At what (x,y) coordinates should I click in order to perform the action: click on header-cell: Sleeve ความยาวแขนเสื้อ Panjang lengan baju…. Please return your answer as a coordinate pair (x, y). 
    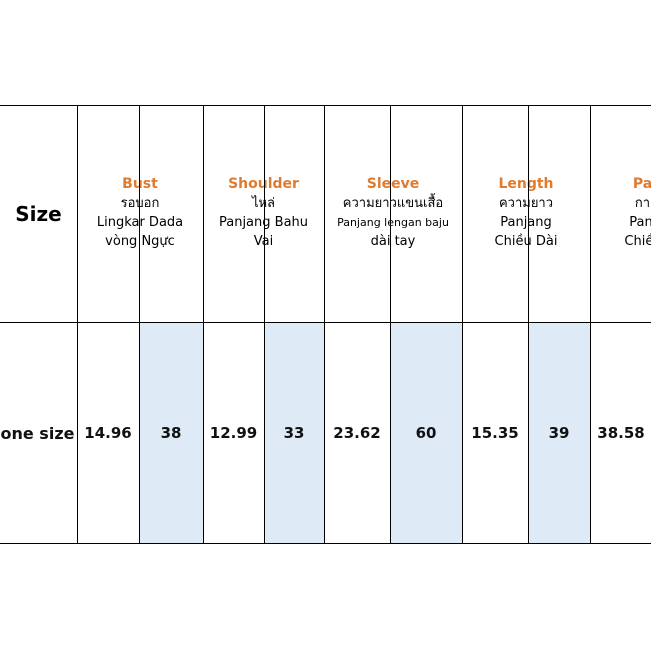
    Looking at the image, I should click on (393, 214).